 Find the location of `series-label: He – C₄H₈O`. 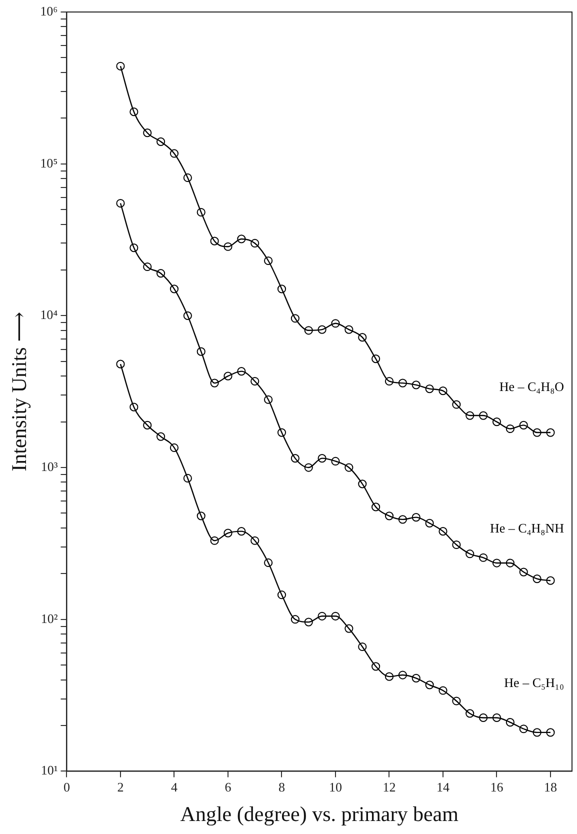

series-label: He – C₄H₈O is located at coordinates (531, 386).